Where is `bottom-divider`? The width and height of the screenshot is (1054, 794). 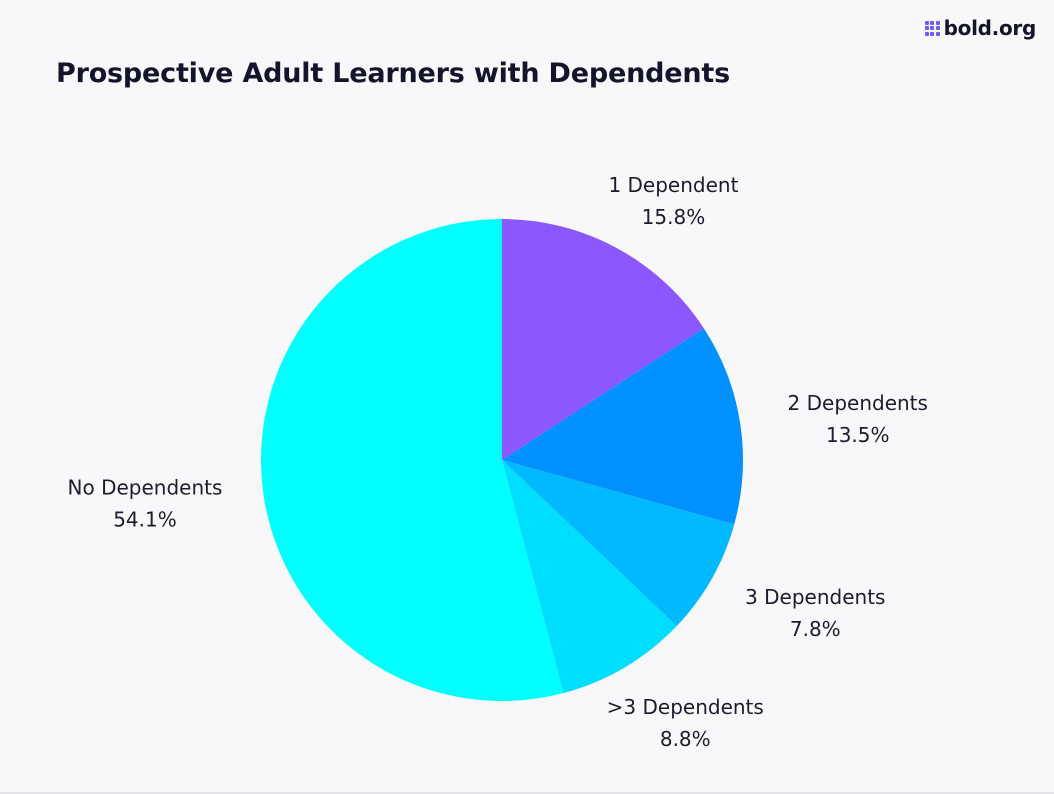 bottom-divider is located at coordinates (527, 793).